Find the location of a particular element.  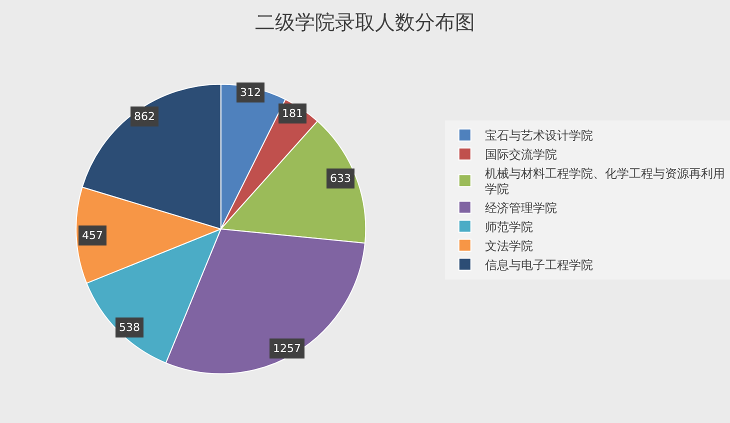

data-label: 538 is located at coordinates (129, 327).